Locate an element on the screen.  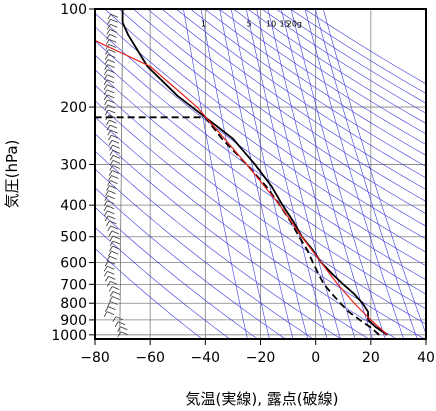
x-tick-label: 20 is located at coordinates (371, 358).